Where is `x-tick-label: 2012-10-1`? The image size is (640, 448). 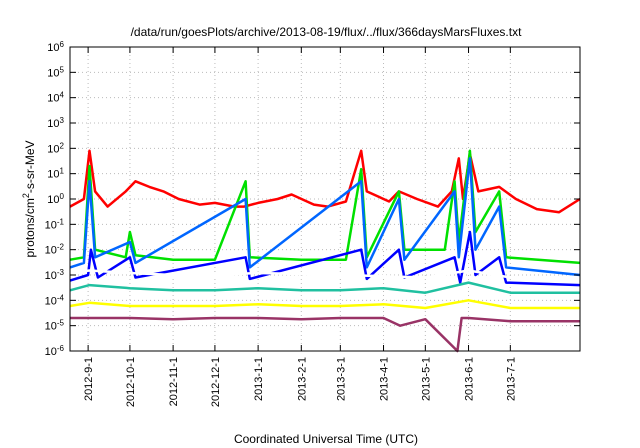
x-tick-label: 2012-10-1 is located at coordinates (131, 382).